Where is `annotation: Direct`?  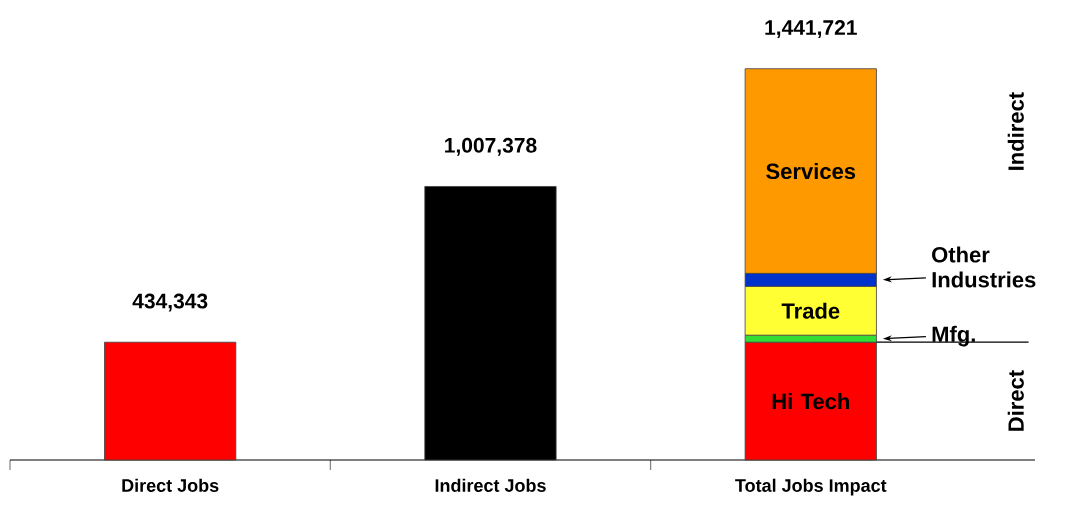
annotation: Direct is located at coordinates (1015, 400).